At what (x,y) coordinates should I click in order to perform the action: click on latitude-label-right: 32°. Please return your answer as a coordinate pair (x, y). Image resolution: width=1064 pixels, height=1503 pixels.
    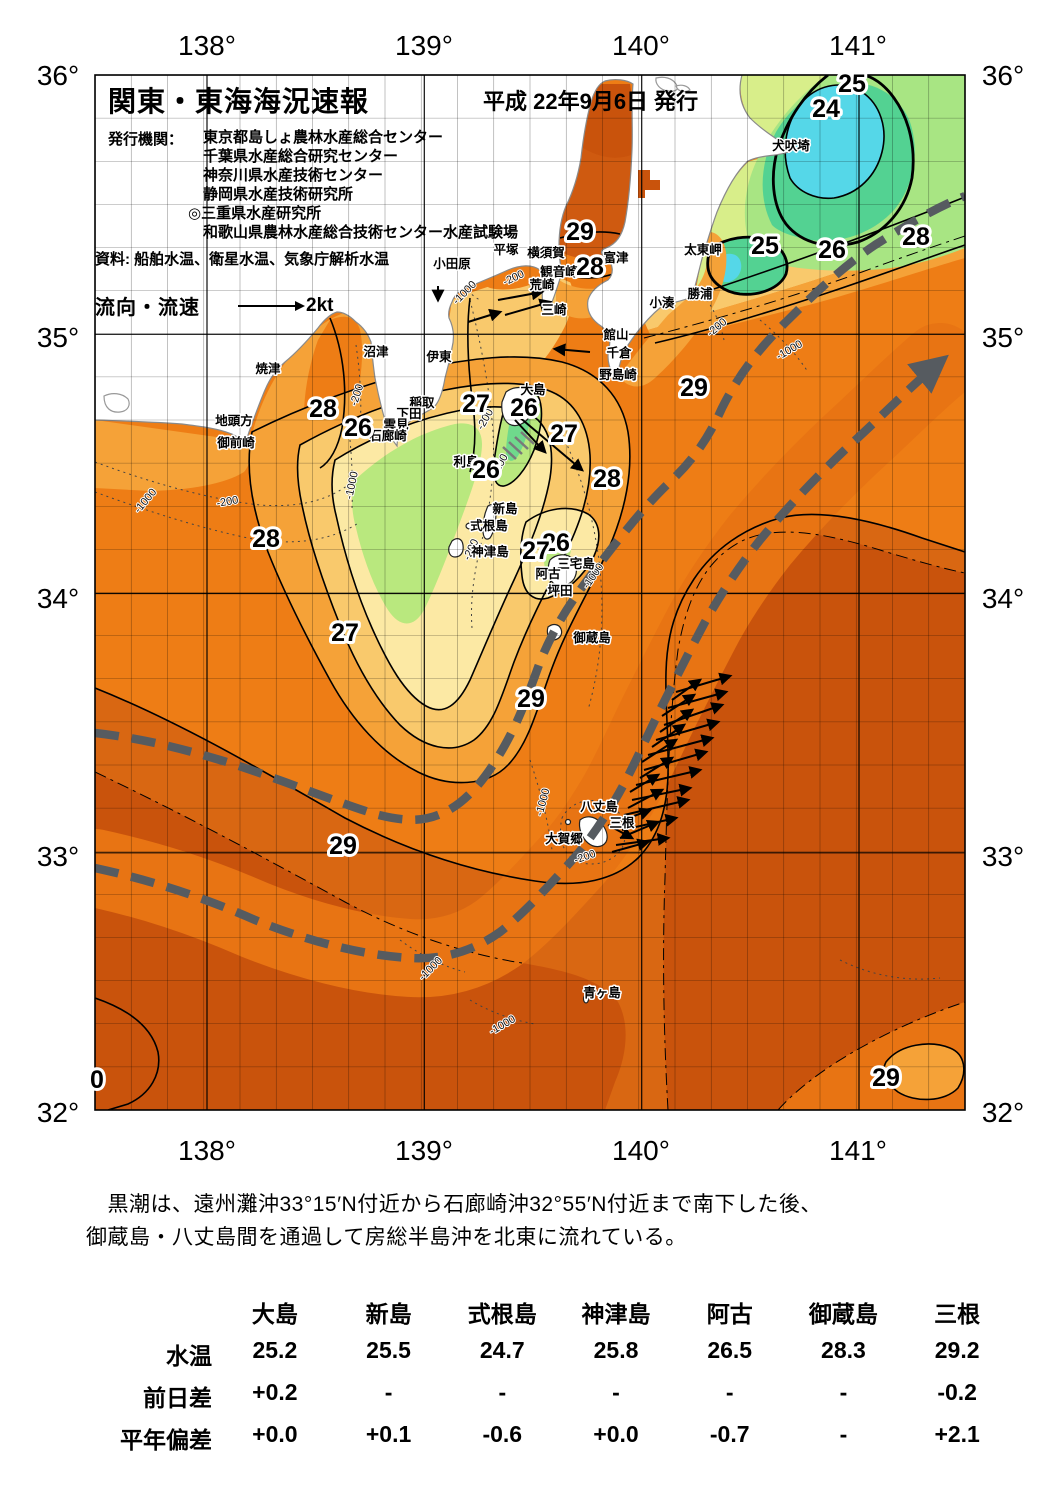
    Looking at the image, I should click on (1003, 1112).